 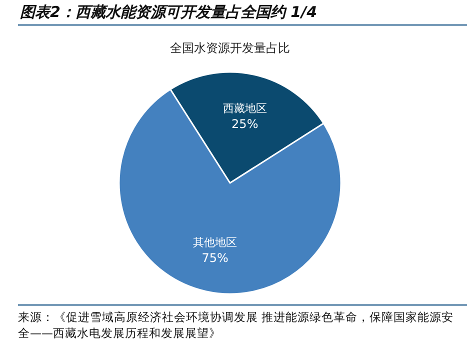 What do you see at coordinates (215, 243) in the screenshot?
I see `slice-label: 其他地区` at bounding box center [215, 243].